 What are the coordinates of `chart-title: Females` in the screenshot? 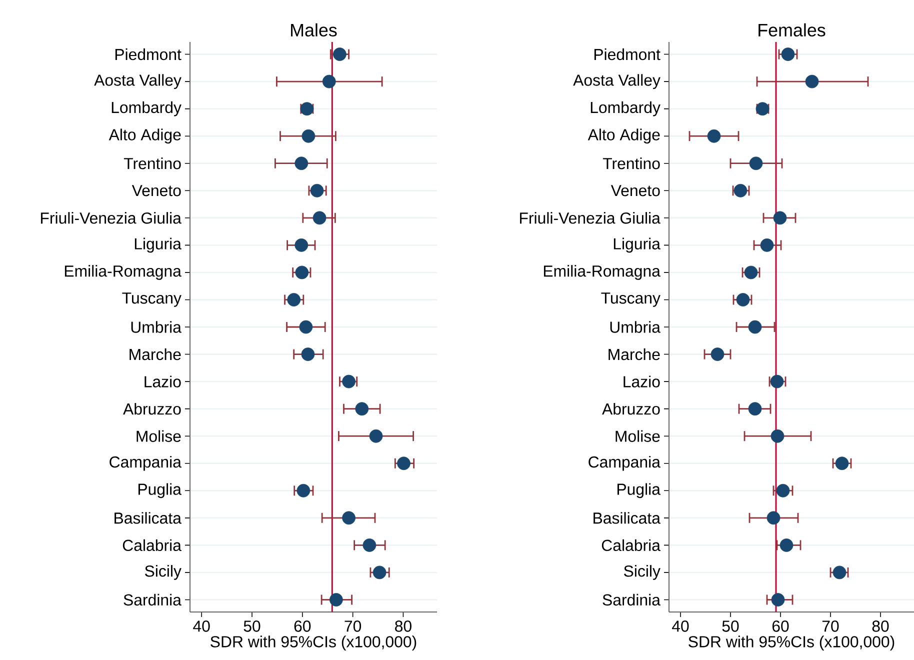 It's located at (792, 29).